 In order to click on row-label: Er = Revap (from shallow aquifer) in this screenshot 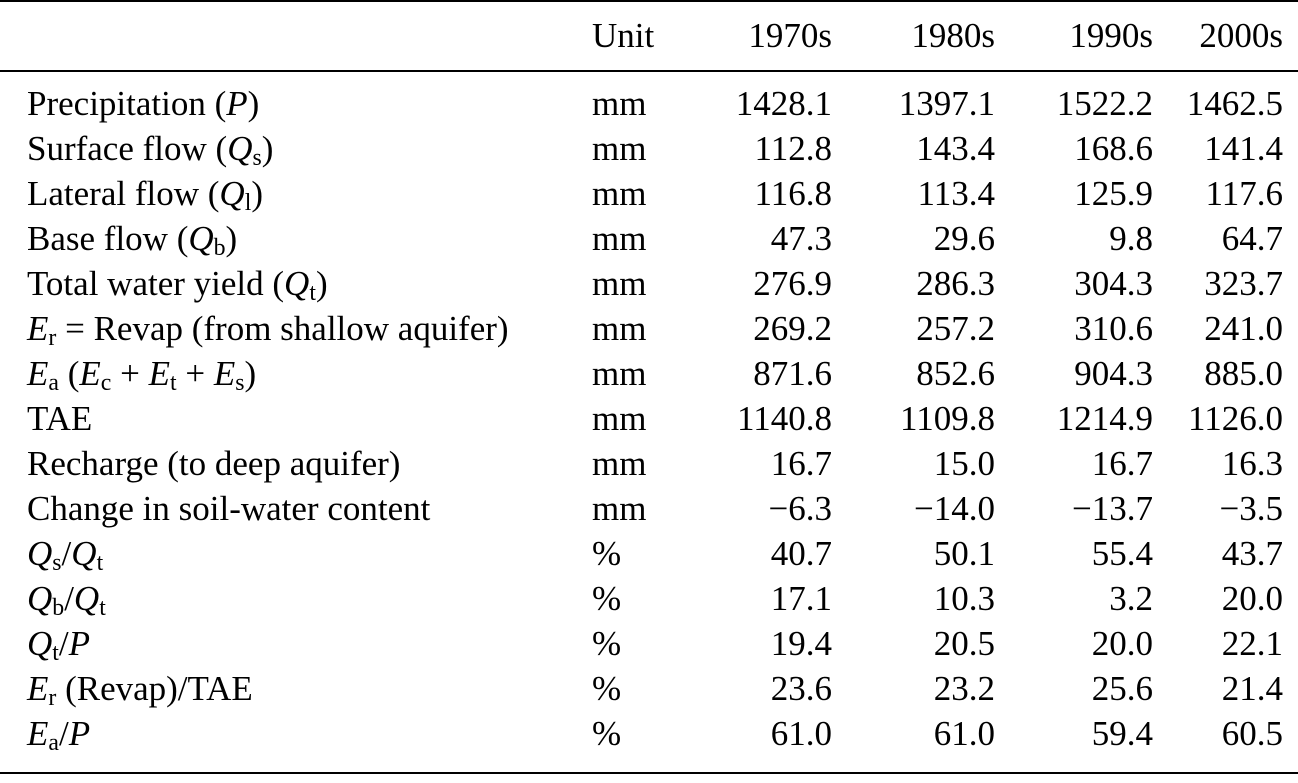, I will do `click(268, 330)`.